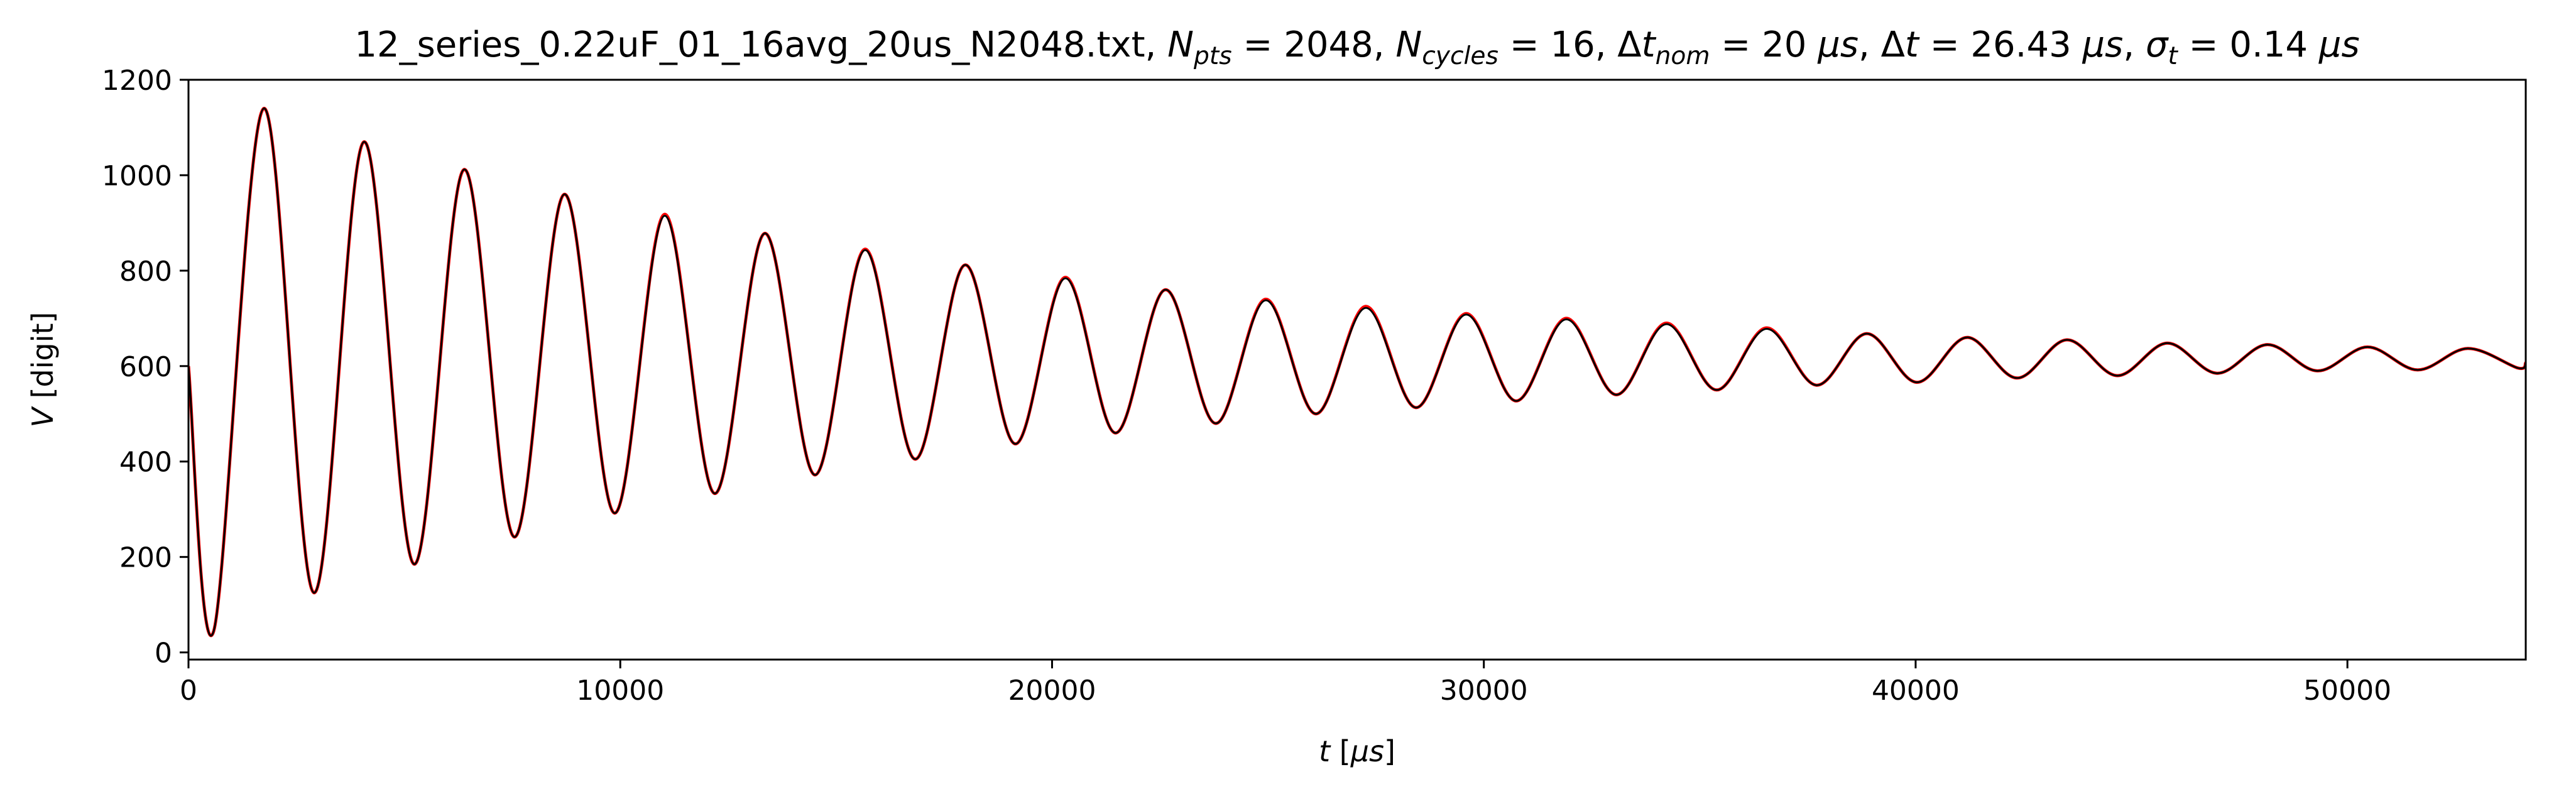 The height and width of the screenshot is (794, 2576). I want to click on y-tick-label: 1200, so click(137, 81).